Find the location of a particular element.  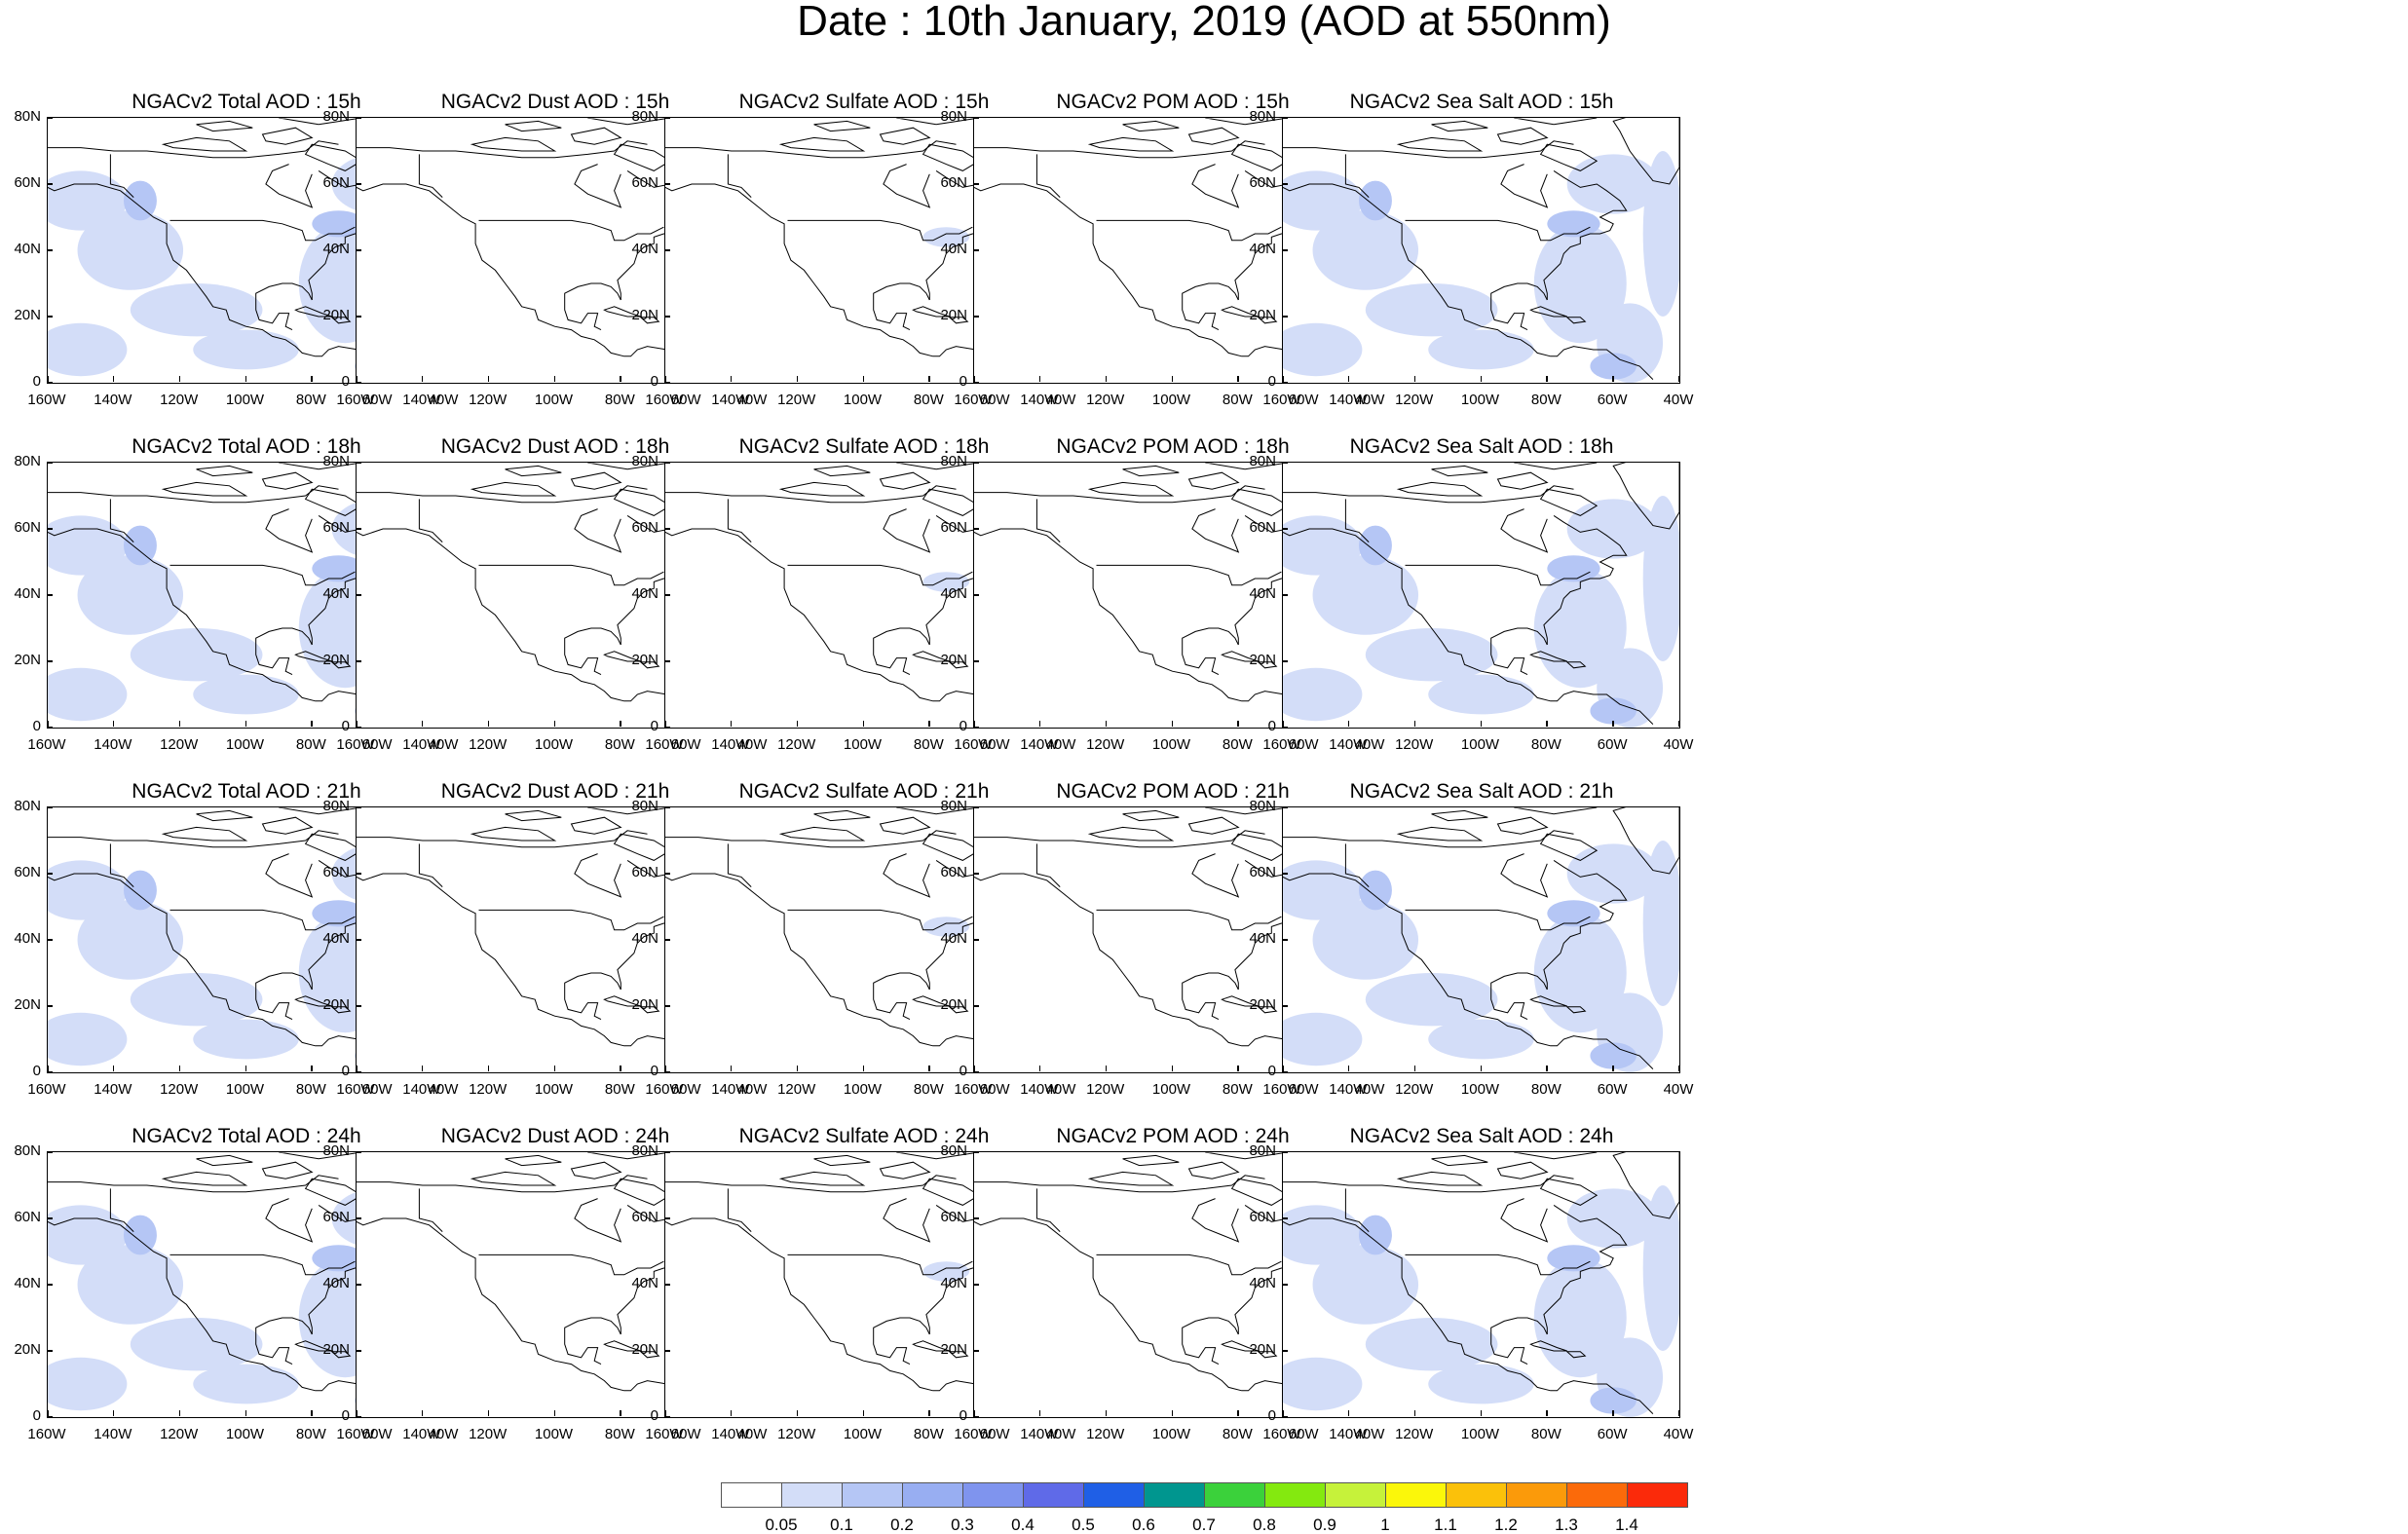

map-plot-area is located at coordinates (1481, 251).